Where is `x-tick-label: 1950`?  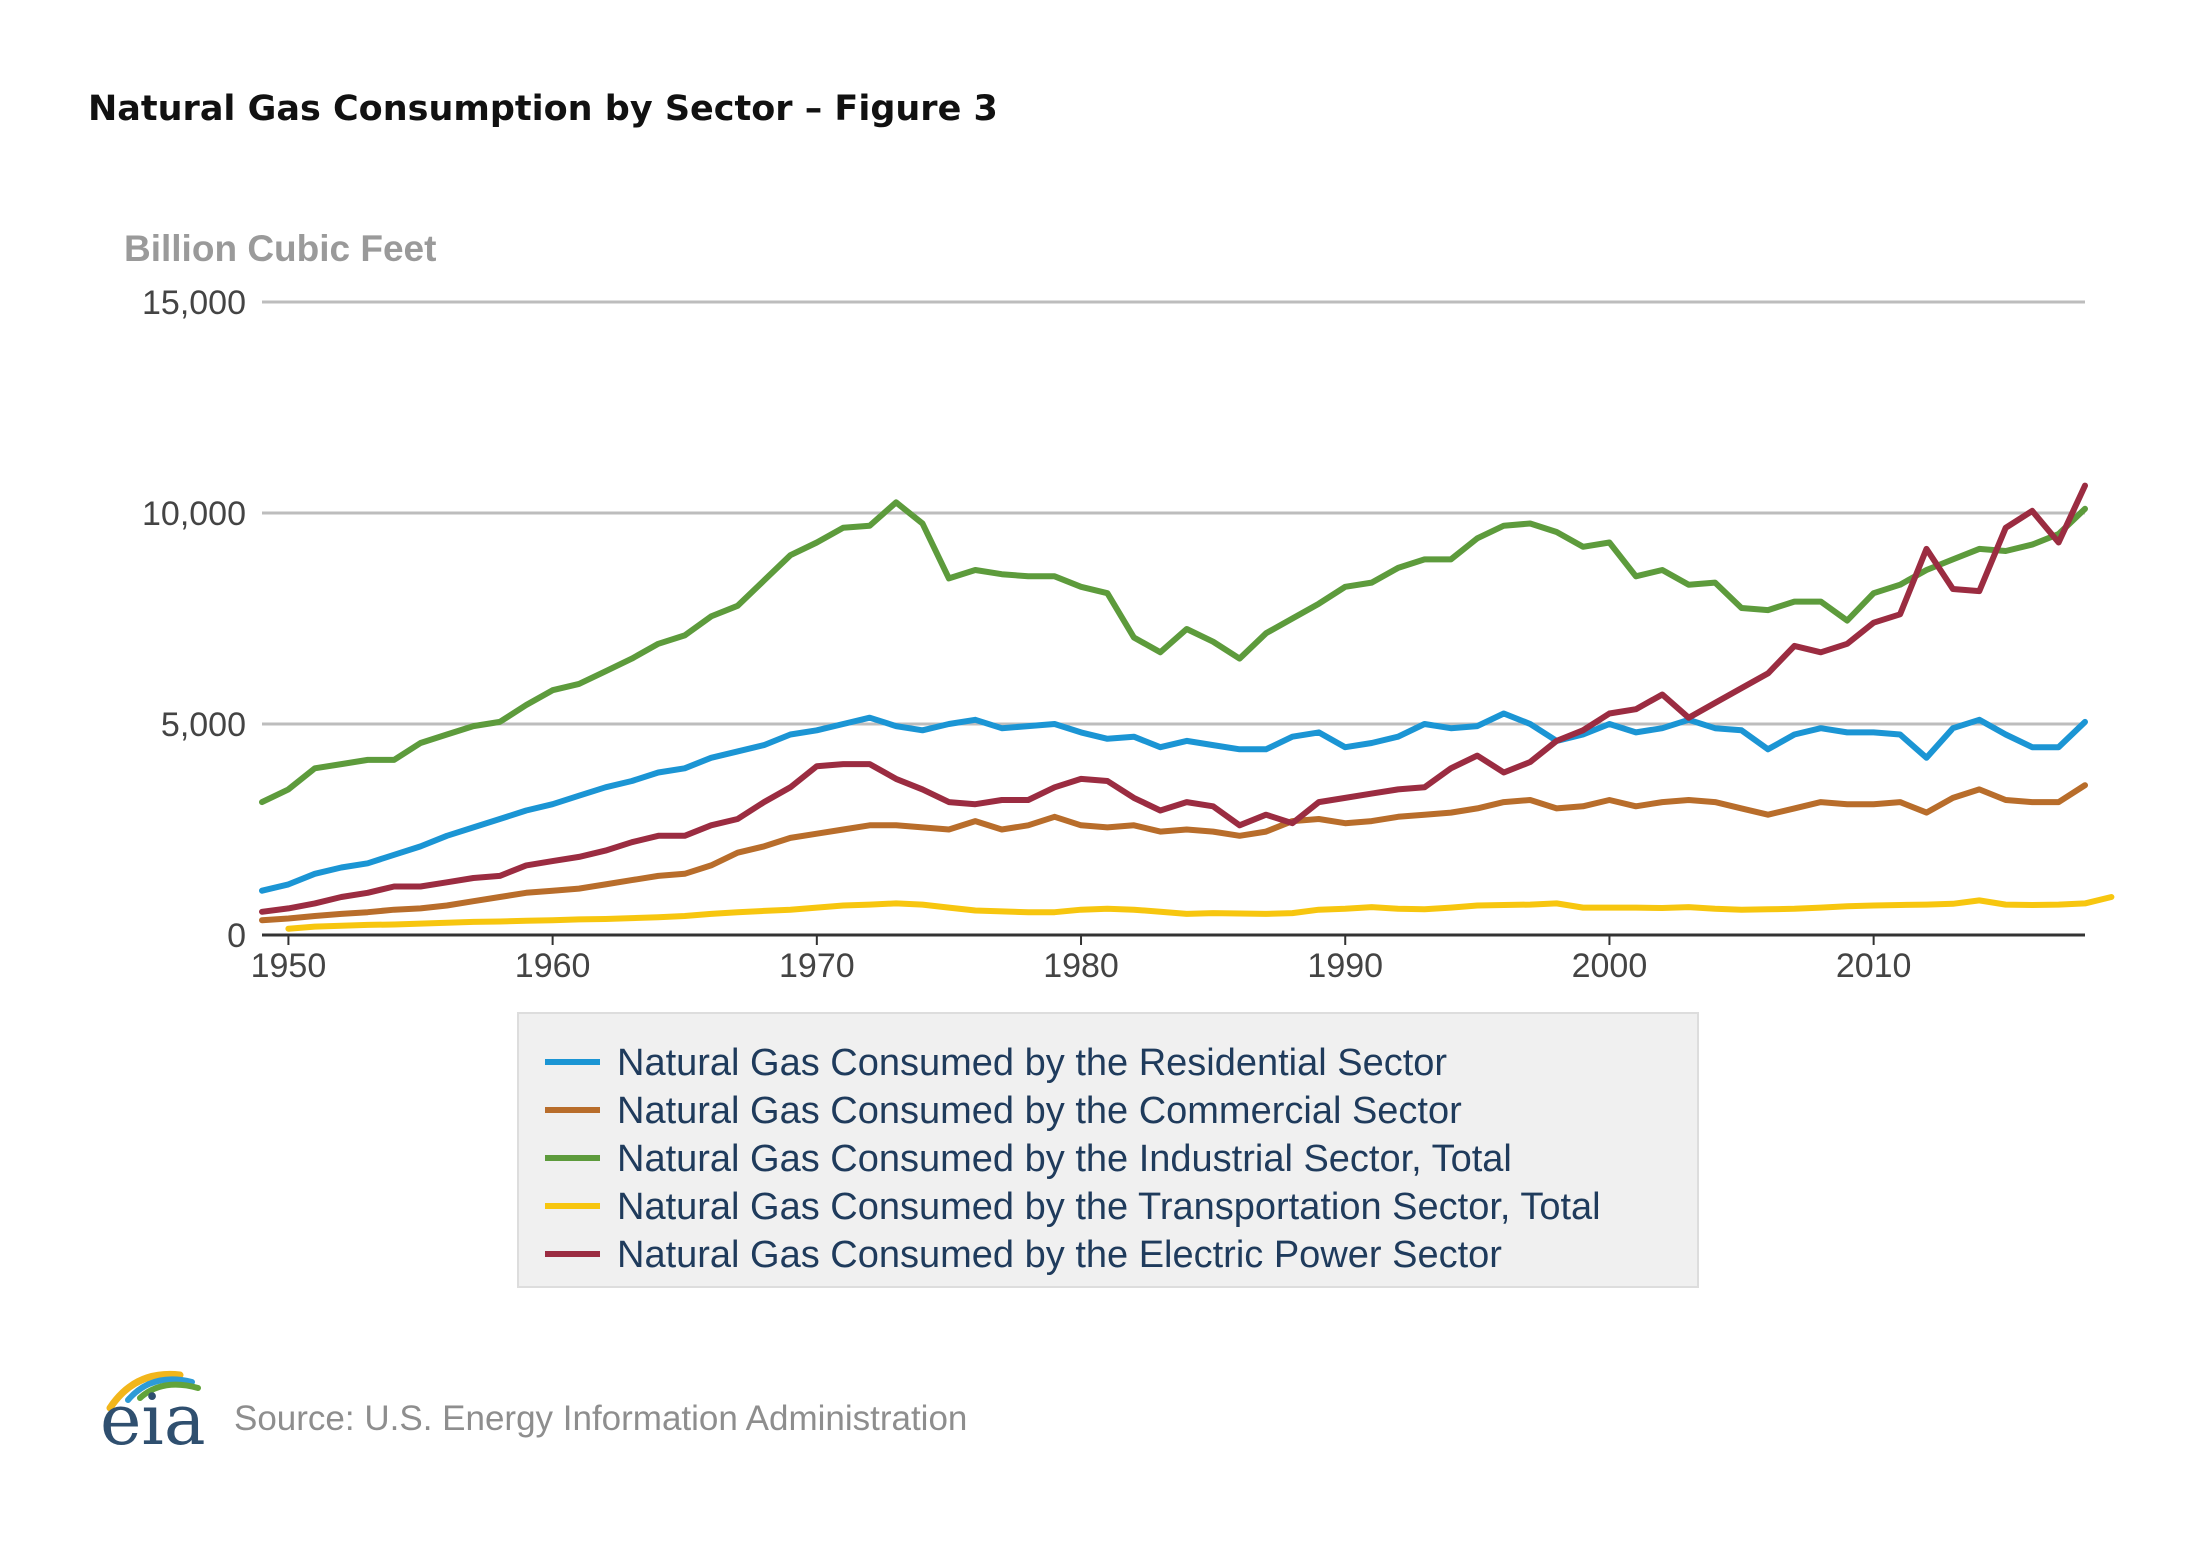
x-tick-label: 1950 is located at coordinates (289, 966).